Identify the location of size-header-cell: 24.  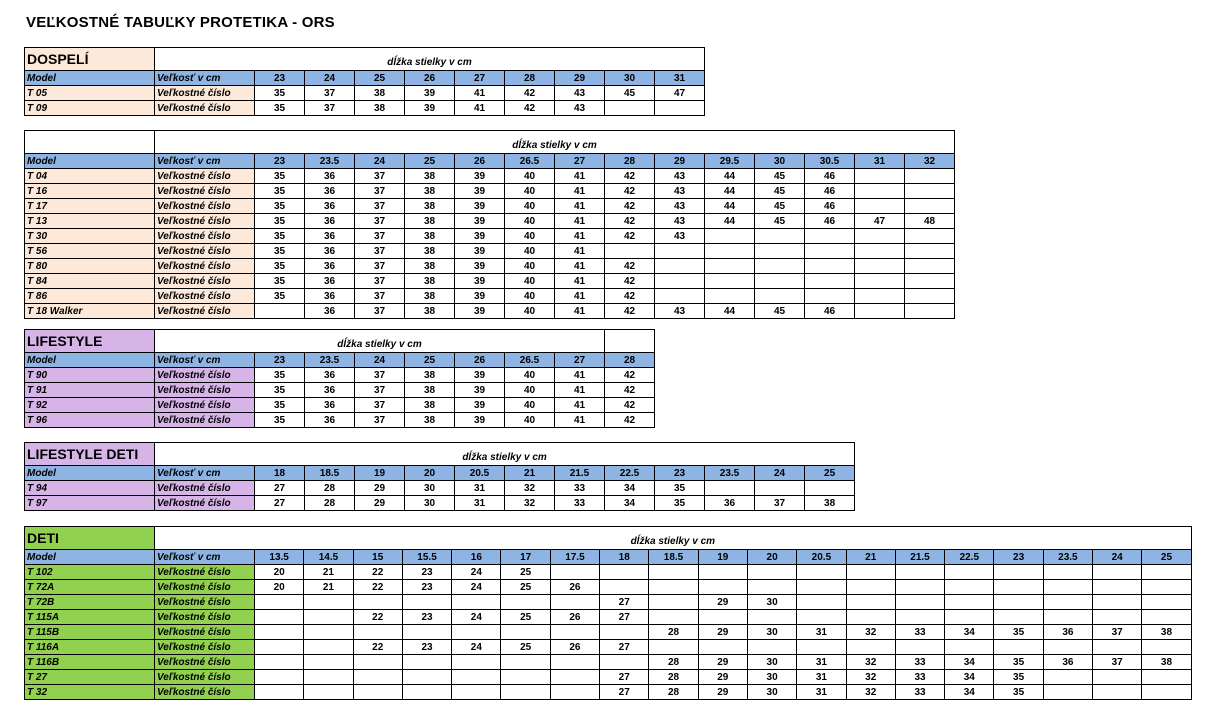
(1117, 557).